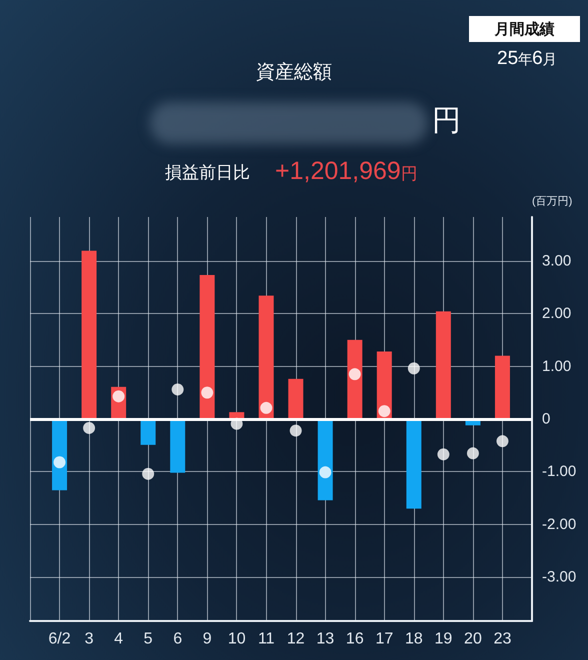 The image size is (588, 660). Describe the element at coordinates (89, 639) in the screenshot. I see `x-tick-label: 3` at that location.